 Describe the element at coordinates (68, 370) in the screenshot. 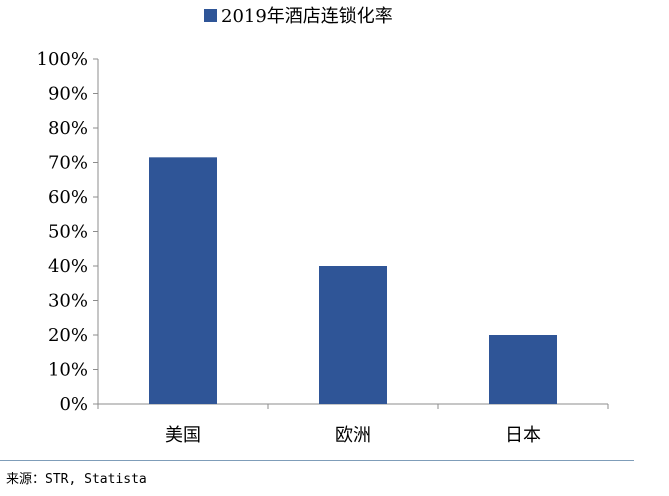

I see `y-tick-label: 10%` at that location.